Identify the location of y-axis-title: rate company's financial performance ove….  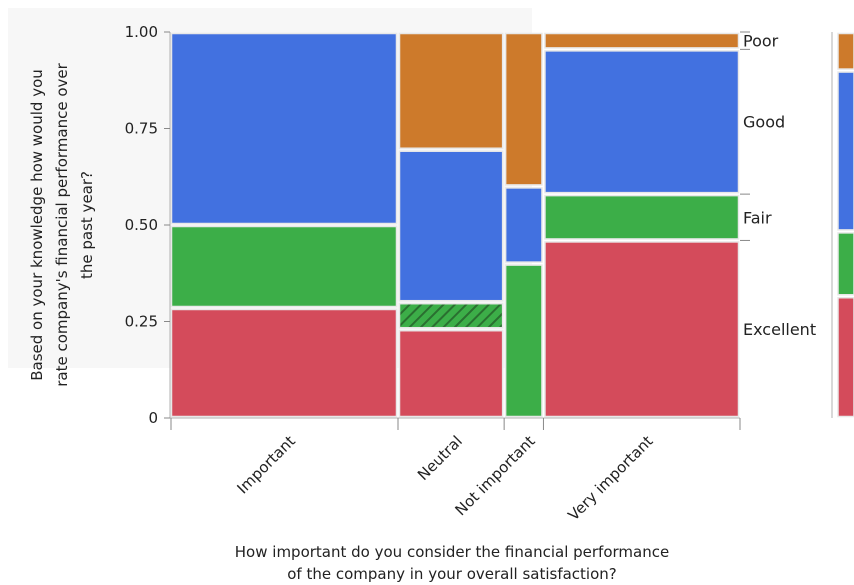
(62, 224).